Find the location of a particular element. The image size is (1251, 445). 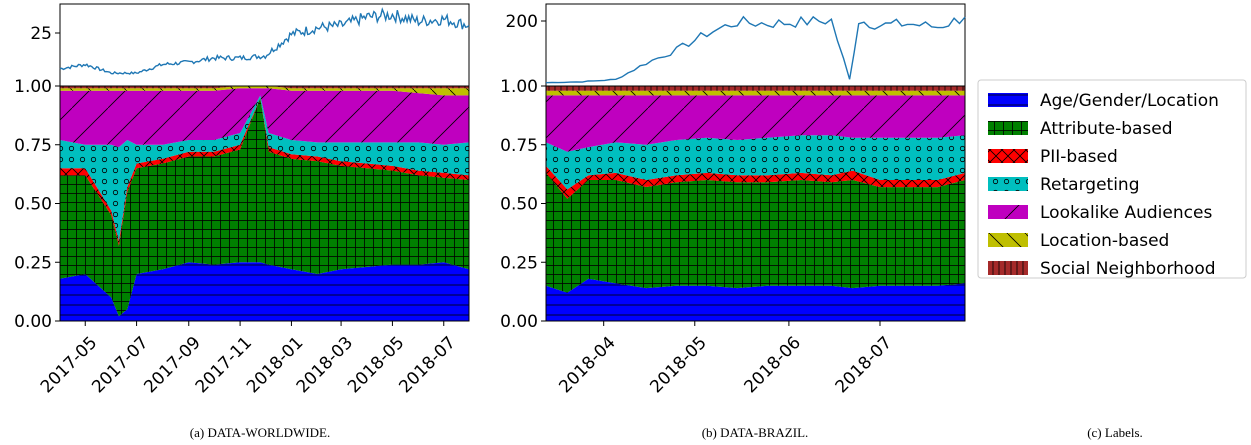

legend-label-retargeting: Retargeting is located at coordinates (1090, 185).